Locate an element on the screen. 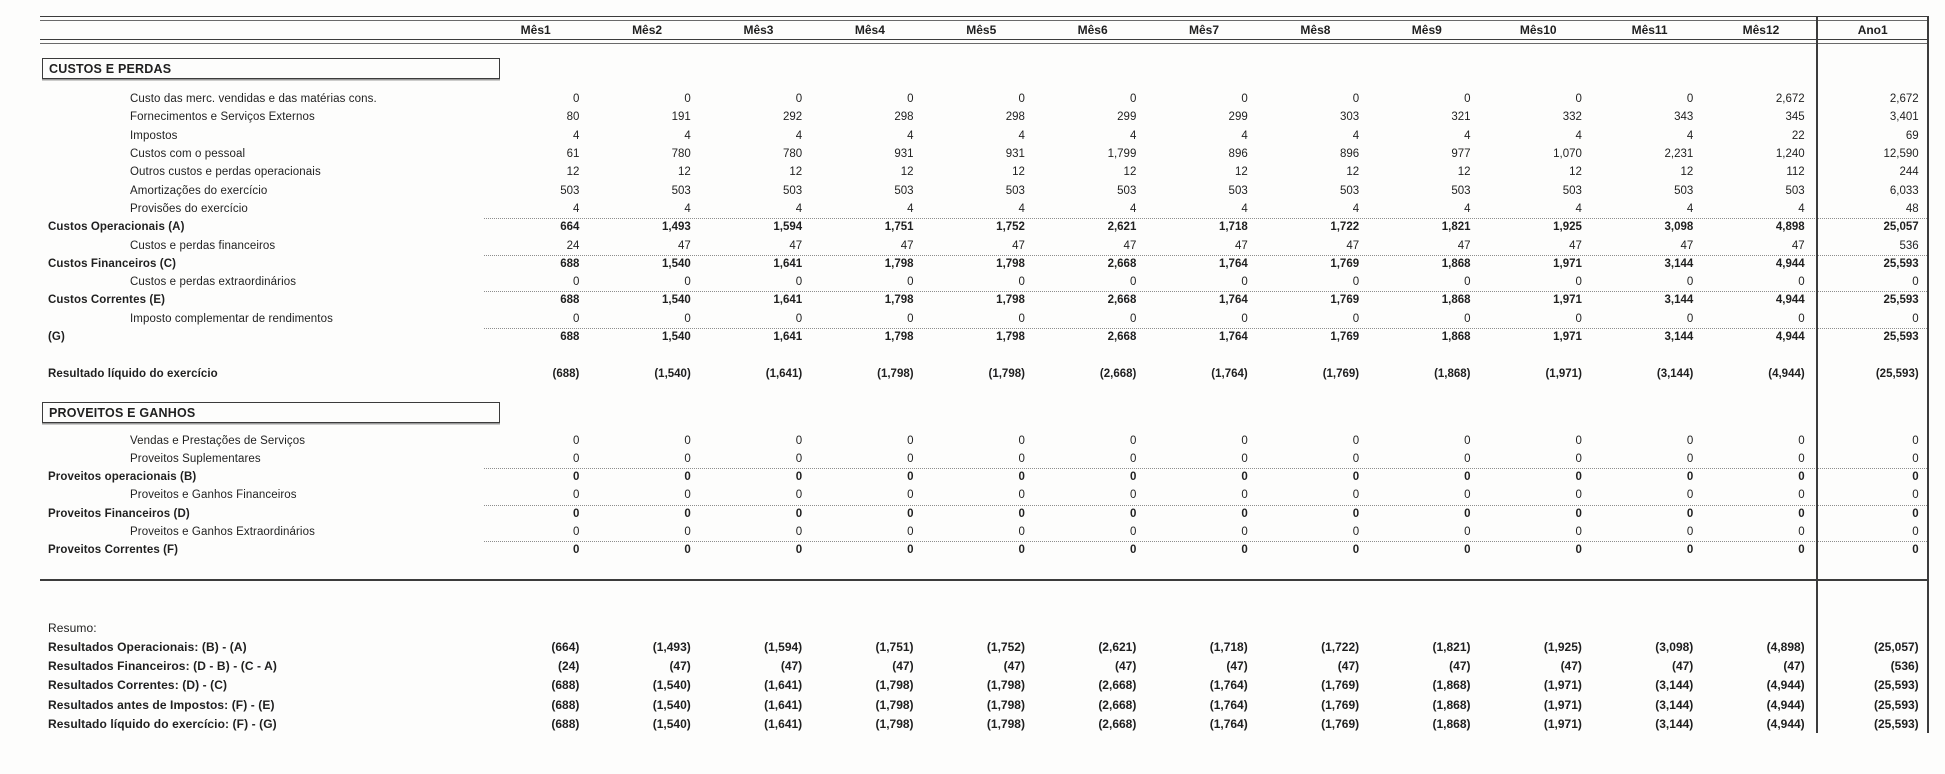  cell-mes3: 47 is located at coordinates (796, 245).